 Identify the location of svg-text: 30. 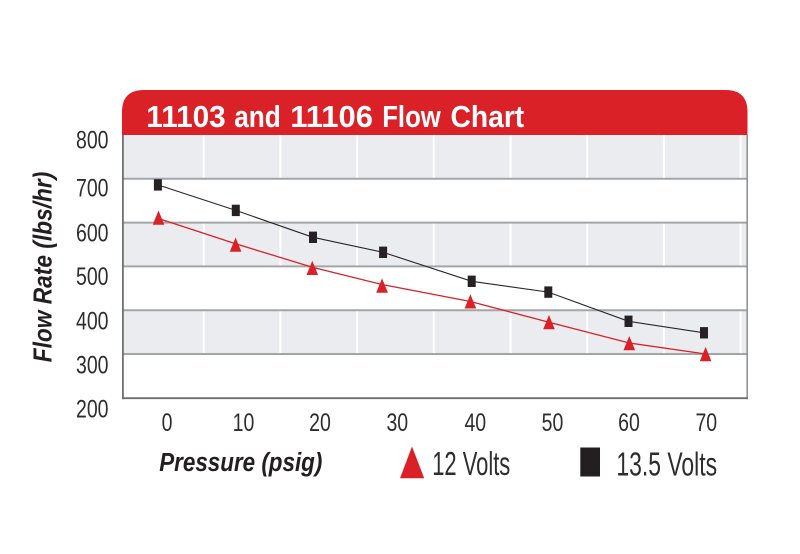
(397, 423).